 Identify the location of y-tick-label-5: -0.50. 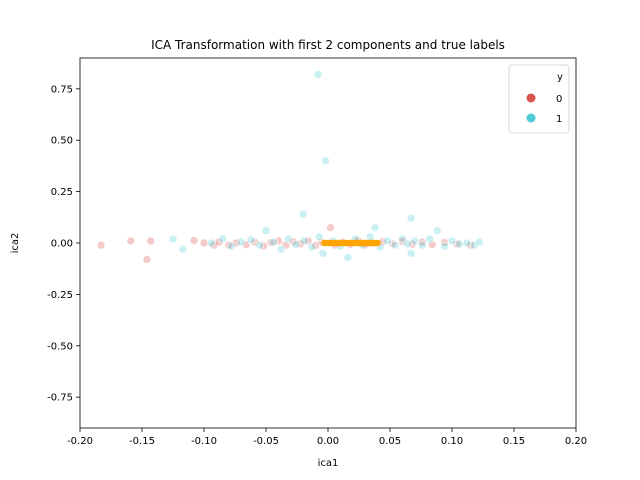
(60, 346).